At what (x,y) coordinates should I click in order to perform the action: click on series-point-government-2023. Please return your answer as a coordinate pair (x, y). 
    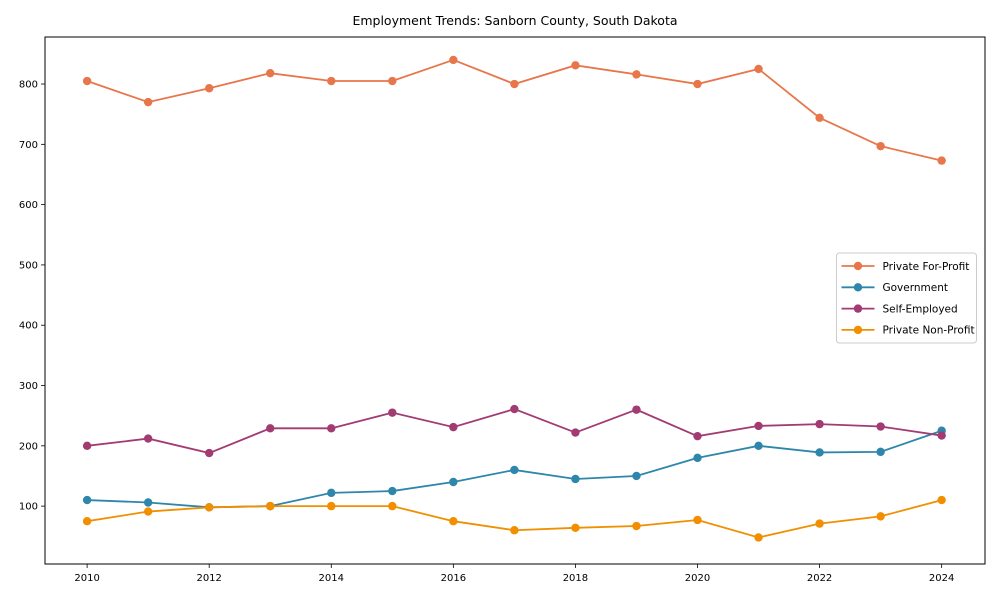
    Looking at the image, I should click on (880, 452).